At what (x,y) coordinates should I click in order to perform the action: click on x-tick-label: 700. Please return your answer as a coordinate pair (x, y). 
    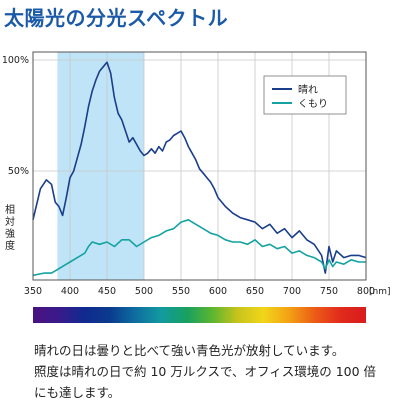
    Looking at the image, I should click on (292, 291).